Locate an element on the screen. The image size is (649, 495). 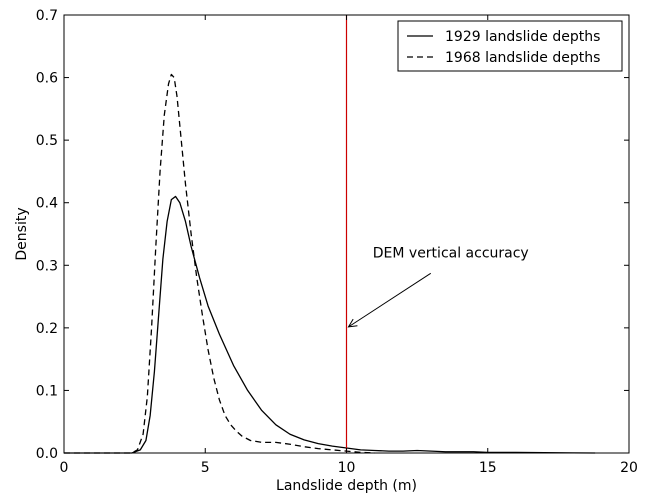
y-axis-label: Density is located at coordinates (22, 233).